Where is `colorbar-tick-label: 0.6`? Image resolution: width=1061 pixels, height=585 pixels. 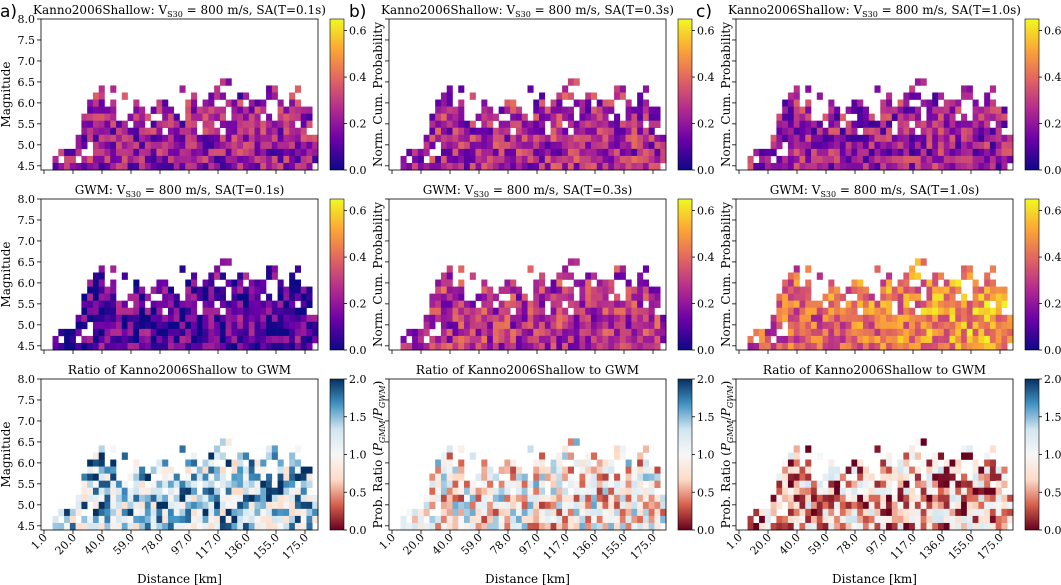
colorbar-tick-label: 0.6 is located at coordinates (1052, 211).